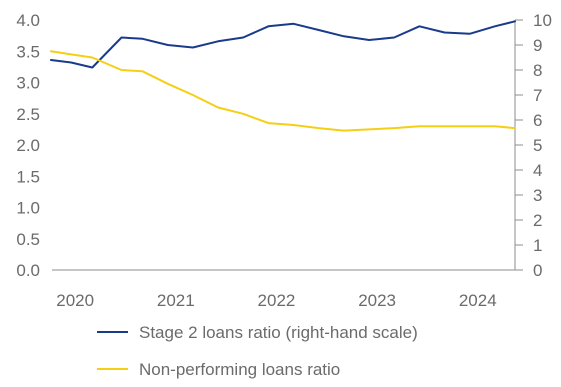 Image resolution: width=561 pixels, height=387 pixels. I want to click on left-y-tick-label: 1.0, so click(28, 208).